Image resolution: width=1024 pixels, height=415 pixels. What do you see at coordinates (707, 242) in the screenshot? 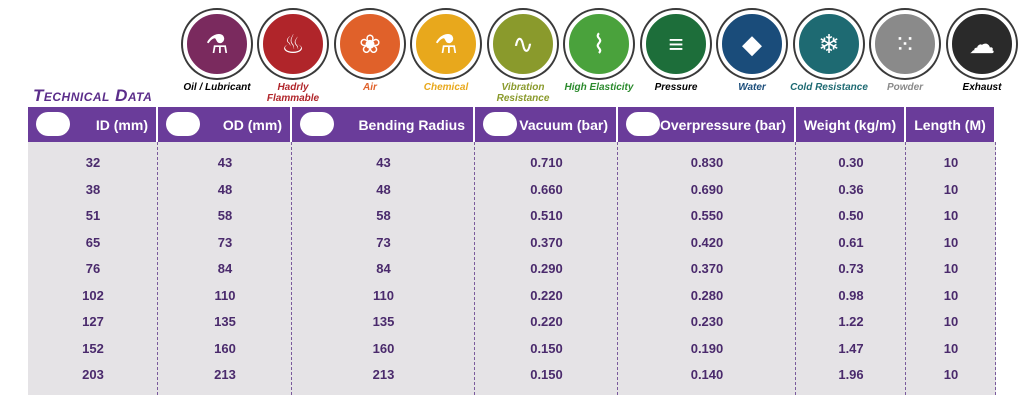
I see `table-cell: 0.420` at bounding box center [707, 242].